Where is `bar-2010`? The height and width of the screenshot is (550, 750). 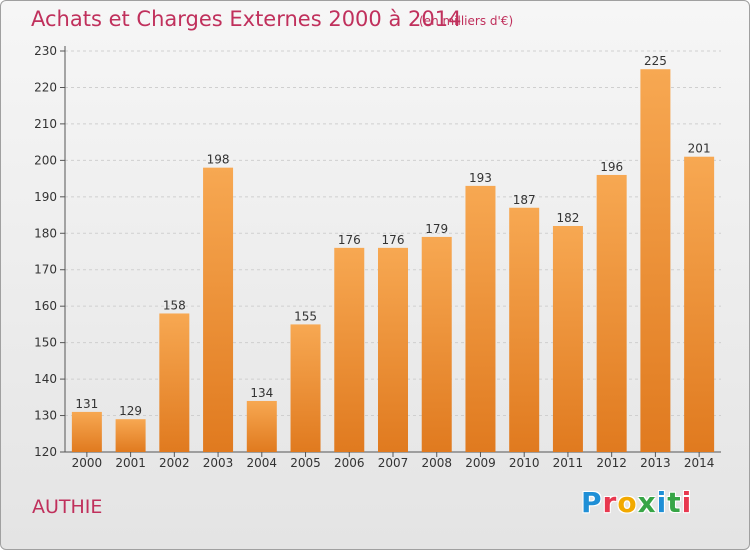 bar-2010 is located at coordinates (524, 329).